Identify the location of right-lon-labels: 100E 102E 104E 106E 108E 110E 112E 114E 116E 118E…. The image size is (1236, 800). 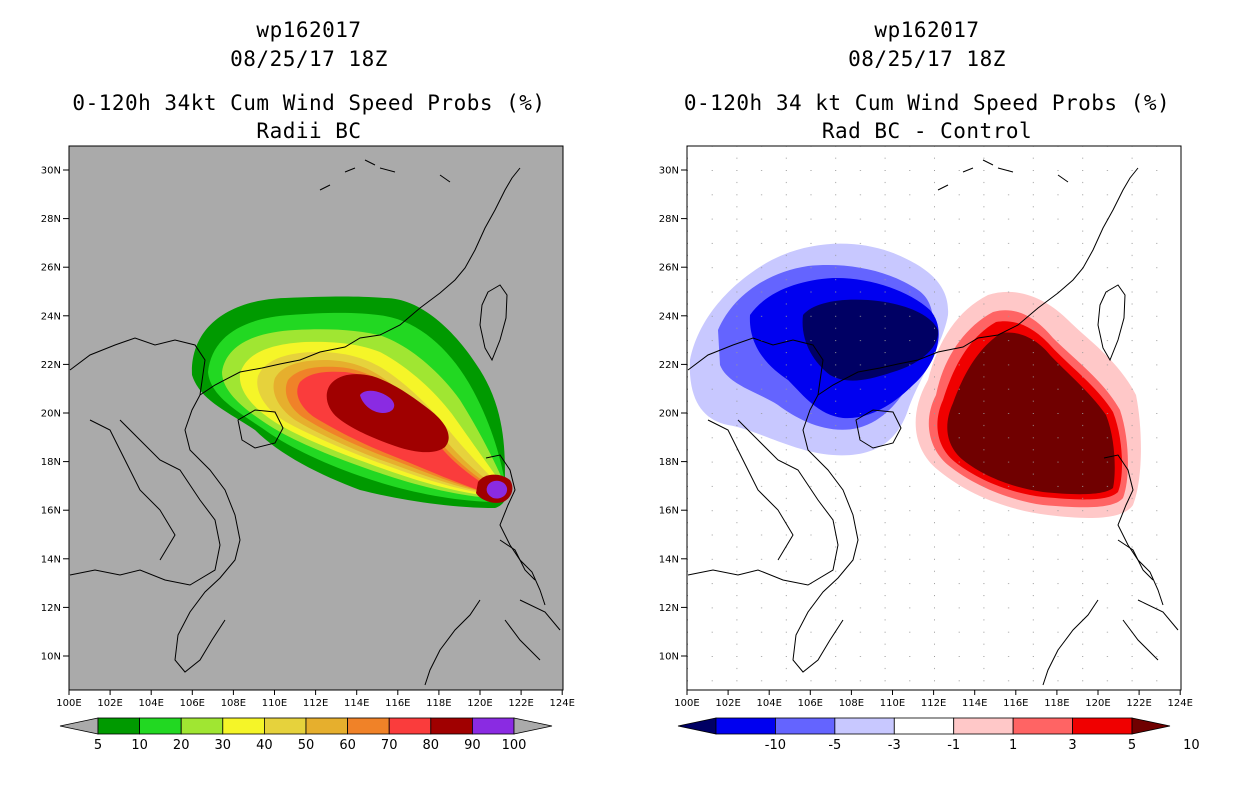
(933, 699).